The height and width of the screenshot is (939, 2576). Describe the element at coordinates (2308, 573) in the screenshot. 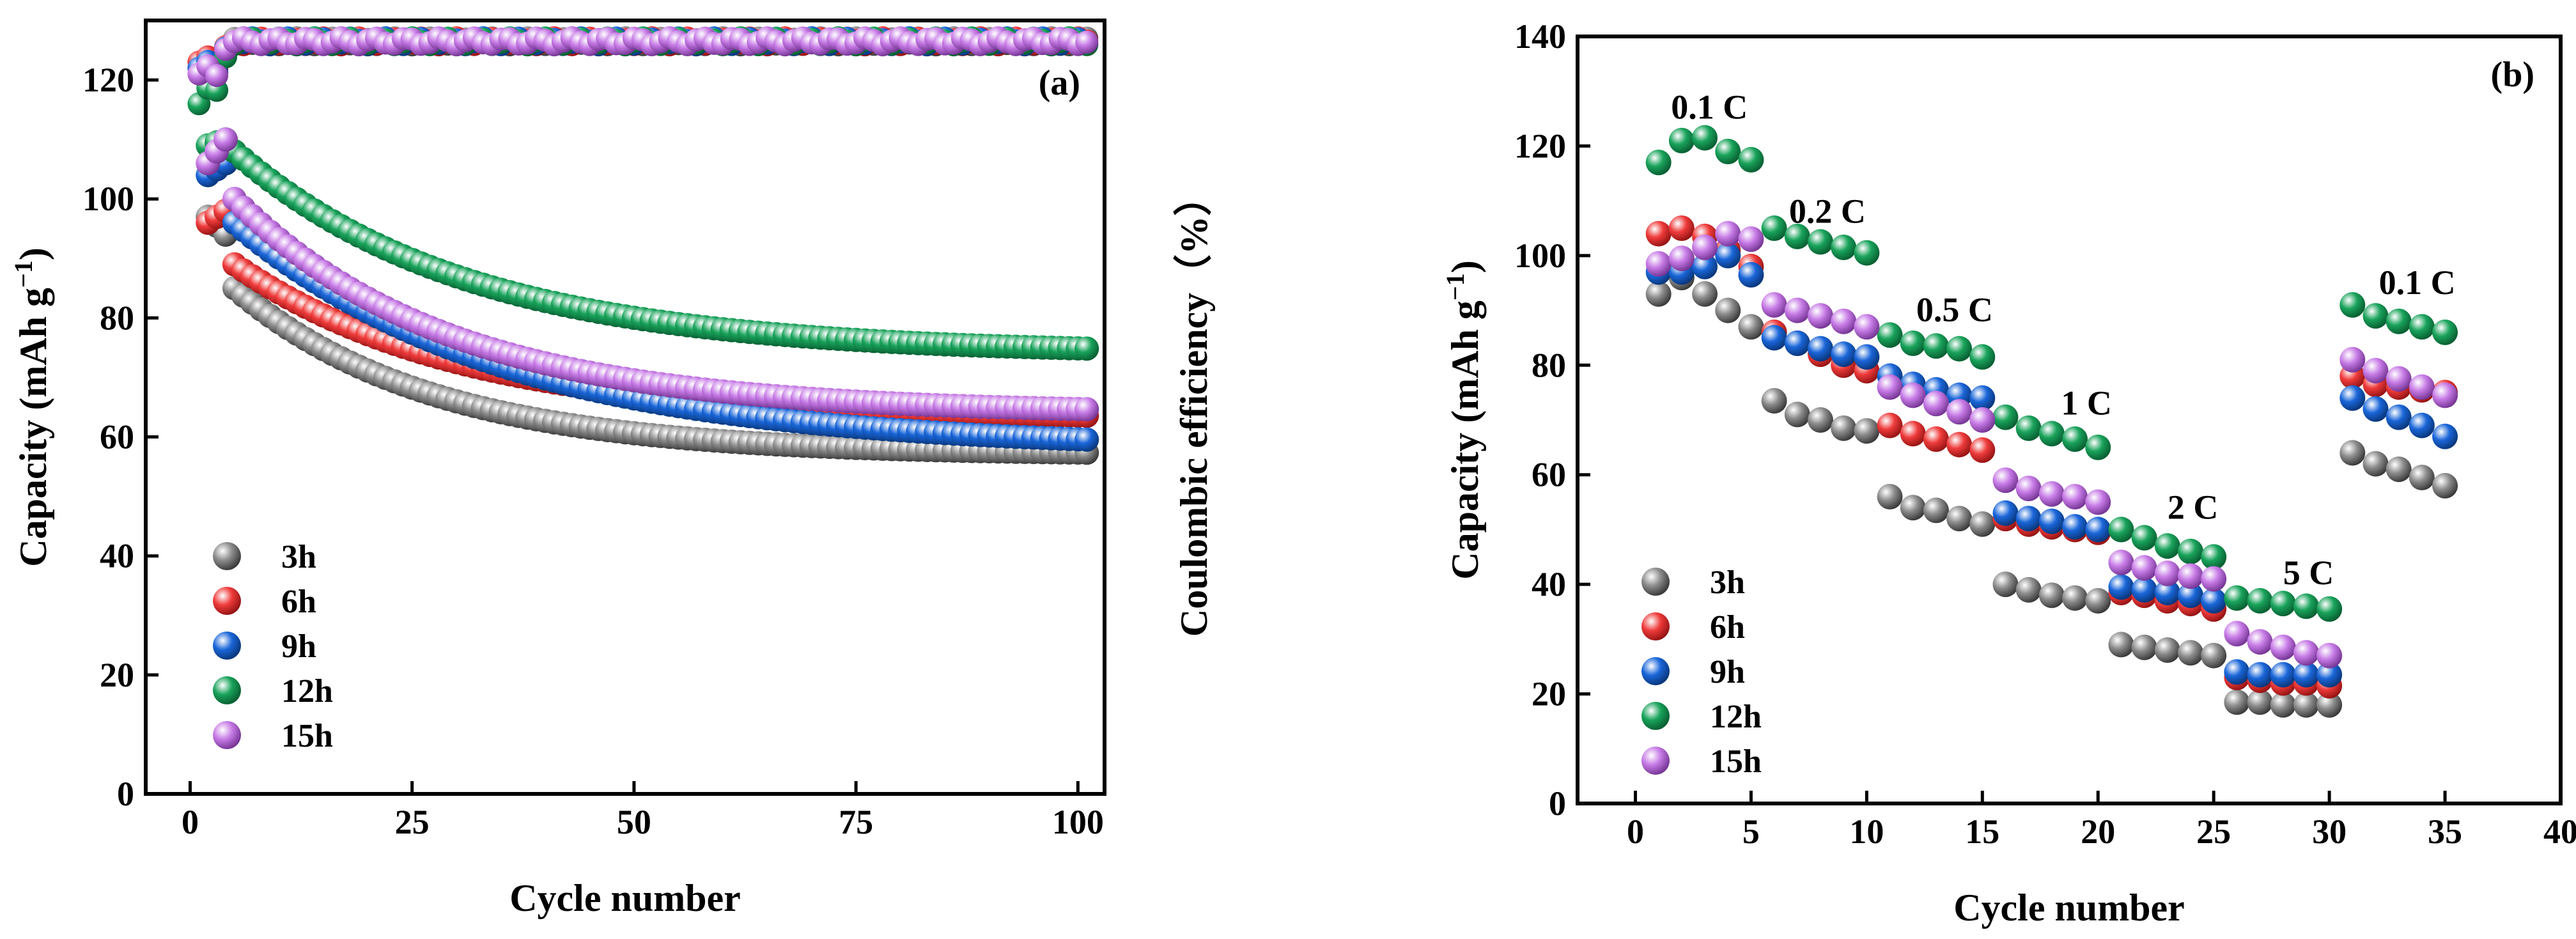

I see `rate-label-5-c: 5 C` at that location.